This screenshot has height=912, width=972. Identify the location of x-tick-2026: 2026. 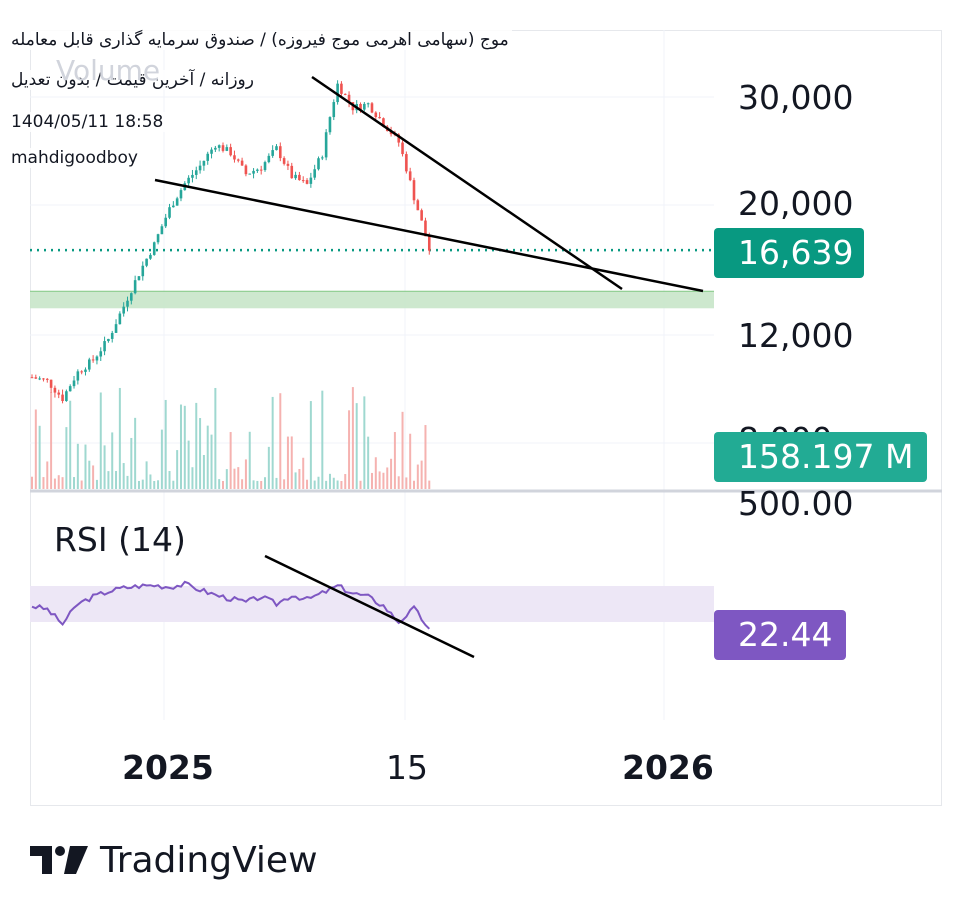
(668, 767).